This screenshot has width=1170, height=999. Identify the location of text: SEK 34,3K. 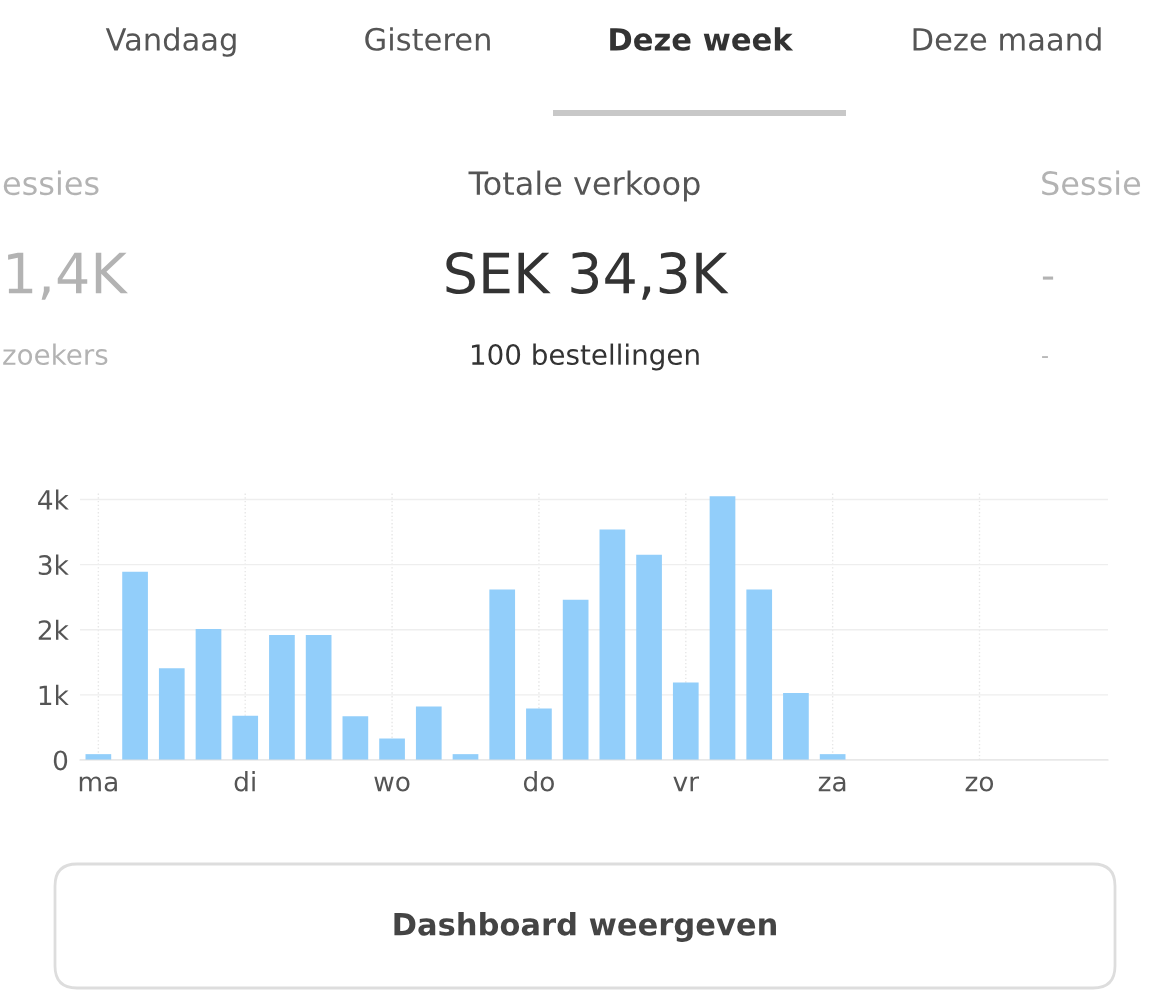
(587, 276).